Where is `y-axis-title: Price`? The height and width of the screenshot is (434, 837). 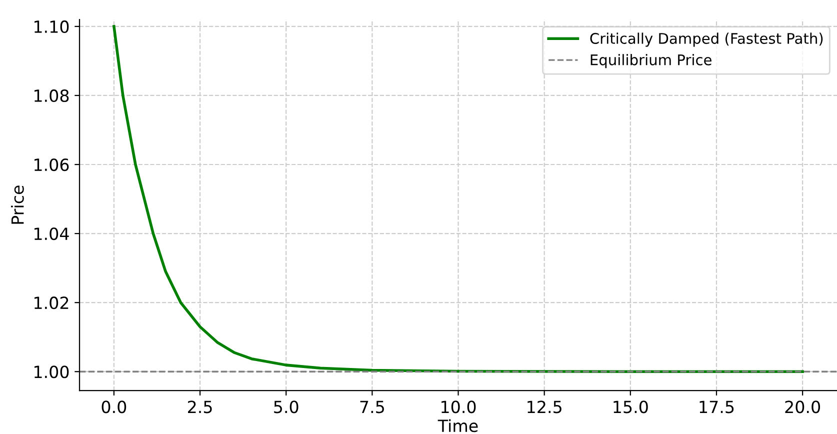
y-axis-title: Price is located at coordinates (17, 205).